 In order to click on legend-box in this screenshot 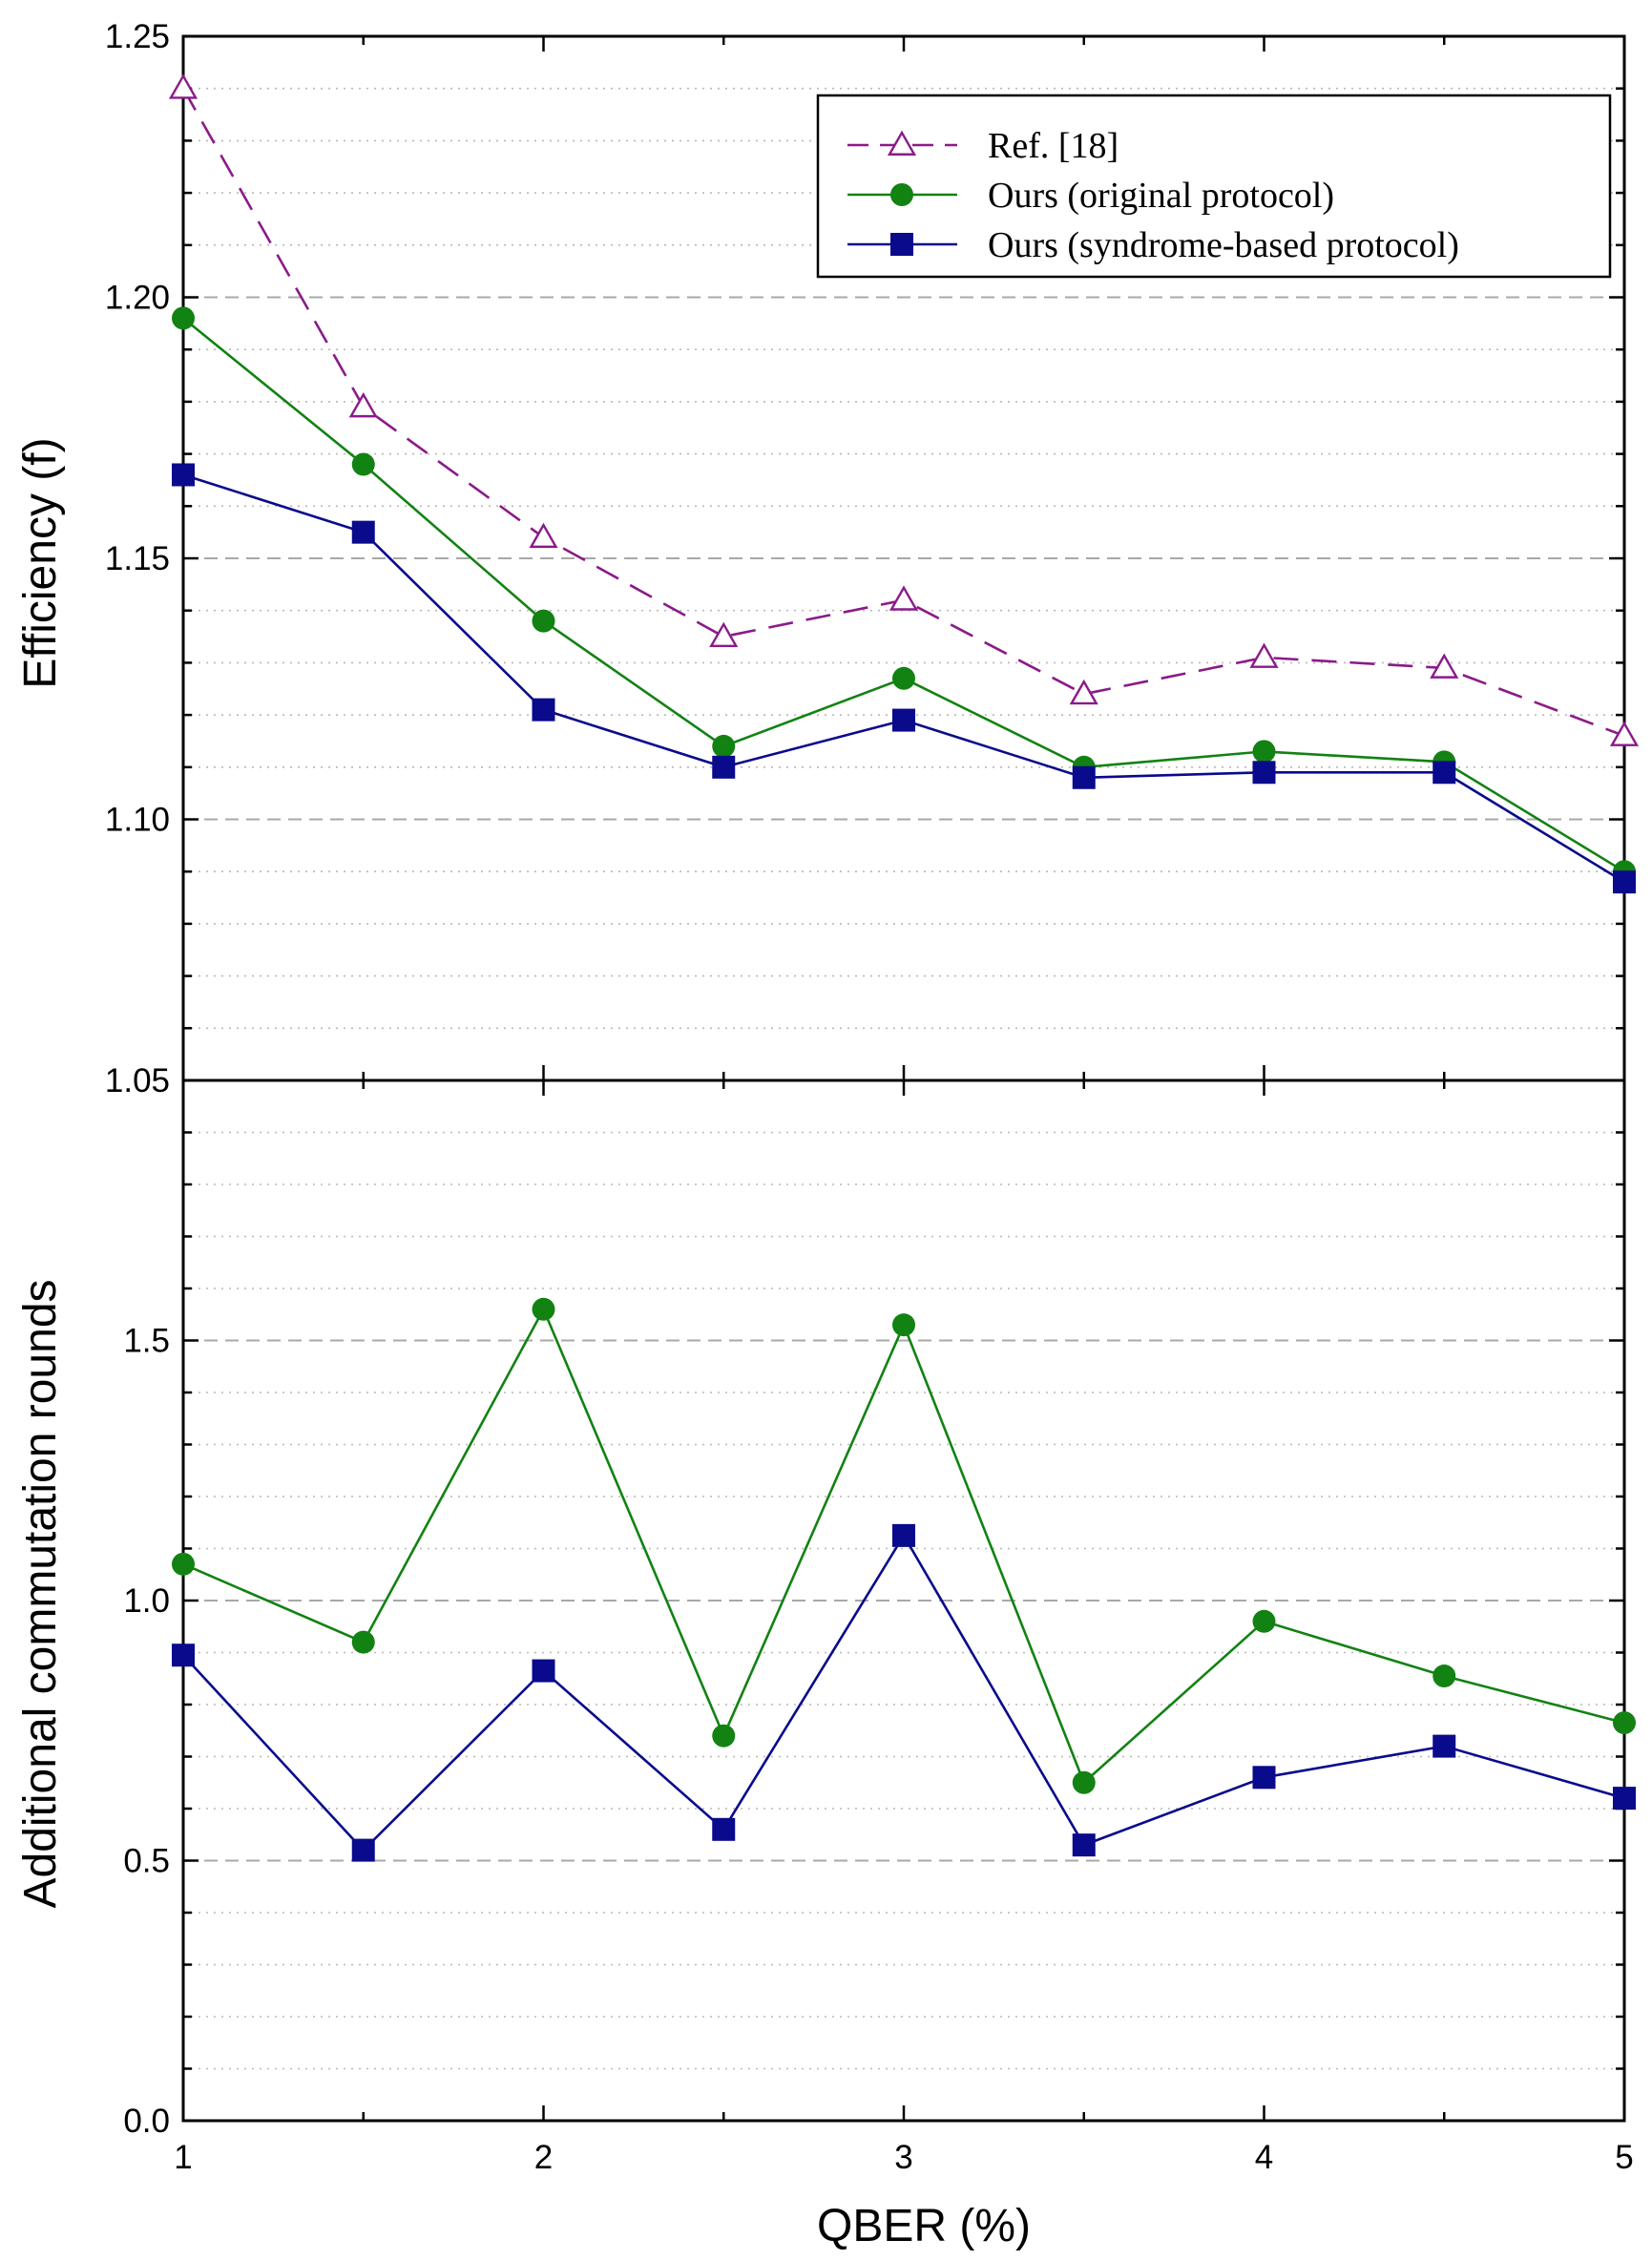, I will do `click(1214, 186)`.